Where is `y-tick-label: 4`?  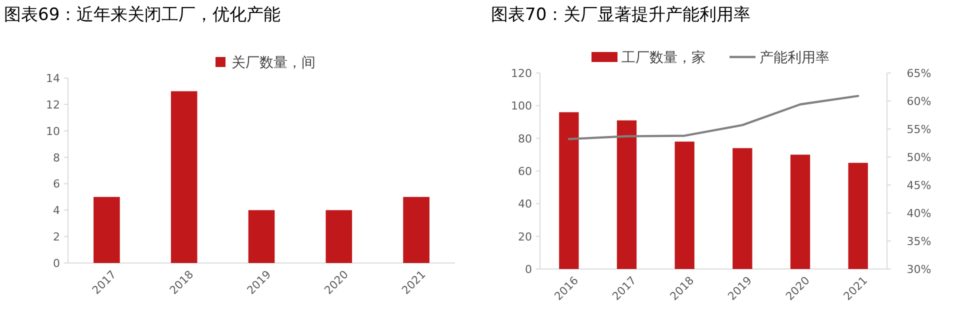 y-tick-label: 4 is located at coordinates (56, 211).